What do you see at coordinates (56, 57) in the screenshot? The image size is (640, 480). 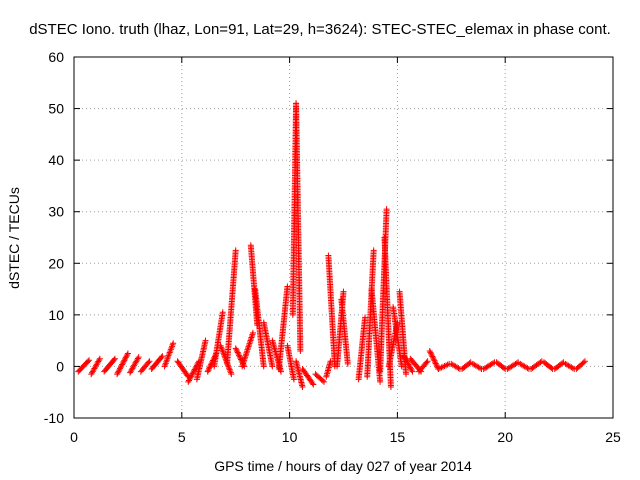 I see `y-tick-label: 60` at bounding box center [56, 57].